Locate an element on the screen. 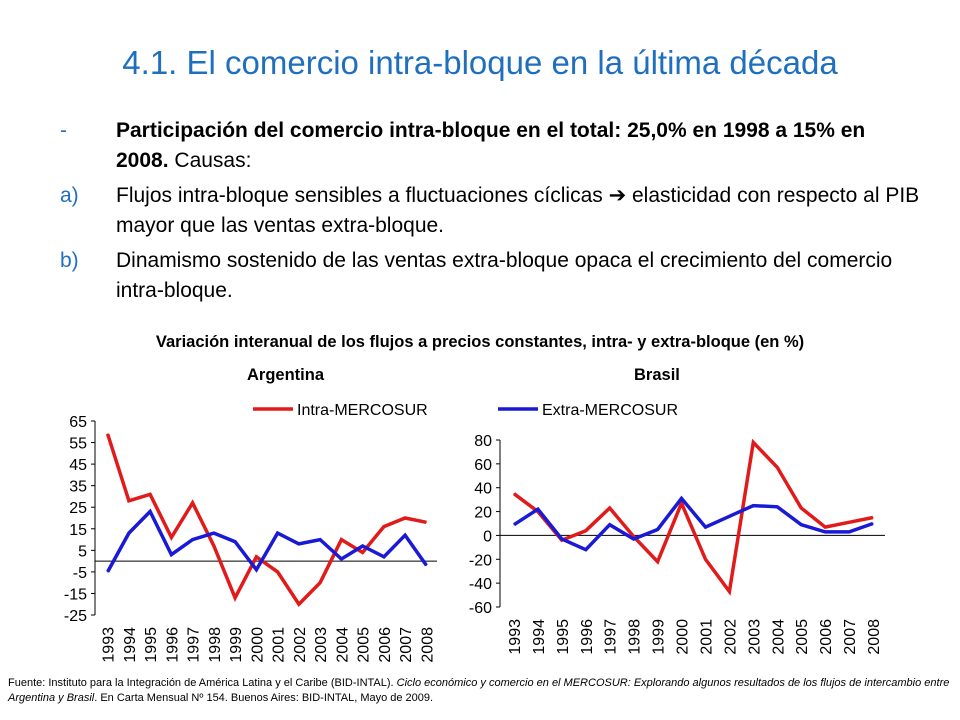 The width and height of the screenshot is (960, 720). y-tick-label: 0 is located at coordinates (487, 536).